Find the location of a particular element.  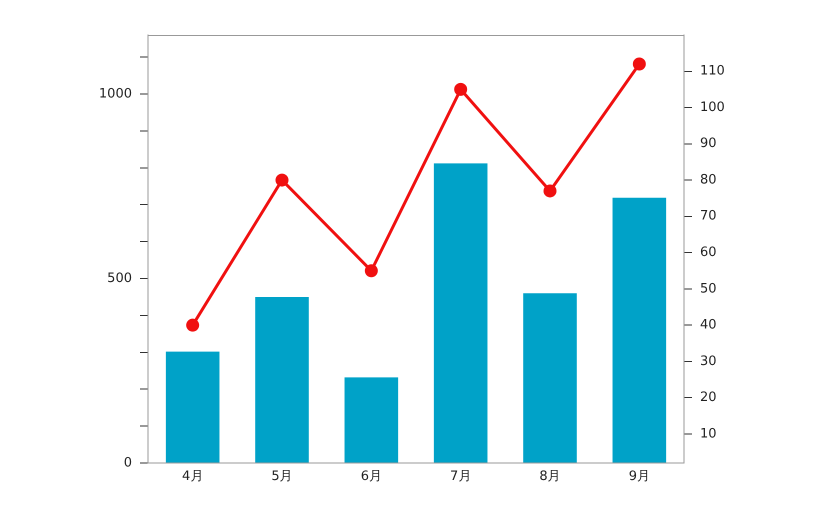

x-tick-label: 6月 is located at coordinates (371, 476).